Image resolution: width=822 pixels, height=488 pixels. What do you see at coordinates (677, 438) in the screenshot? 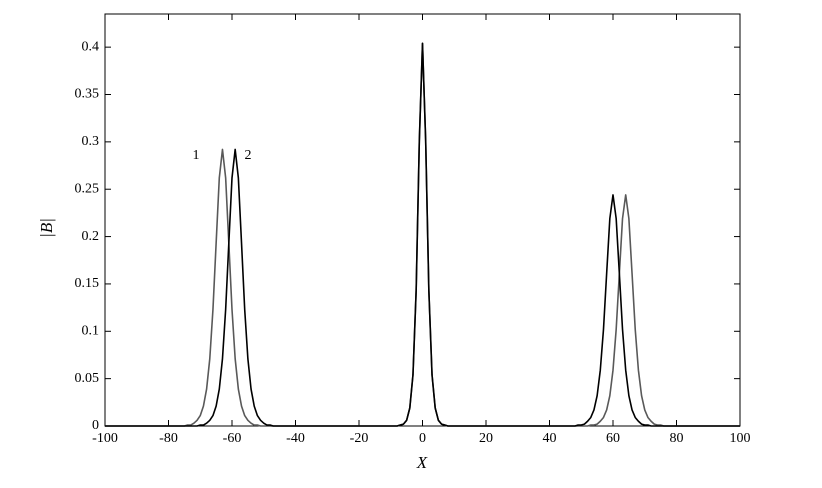
I see `x-tick-label: 80` at bounding box center [677, 438].